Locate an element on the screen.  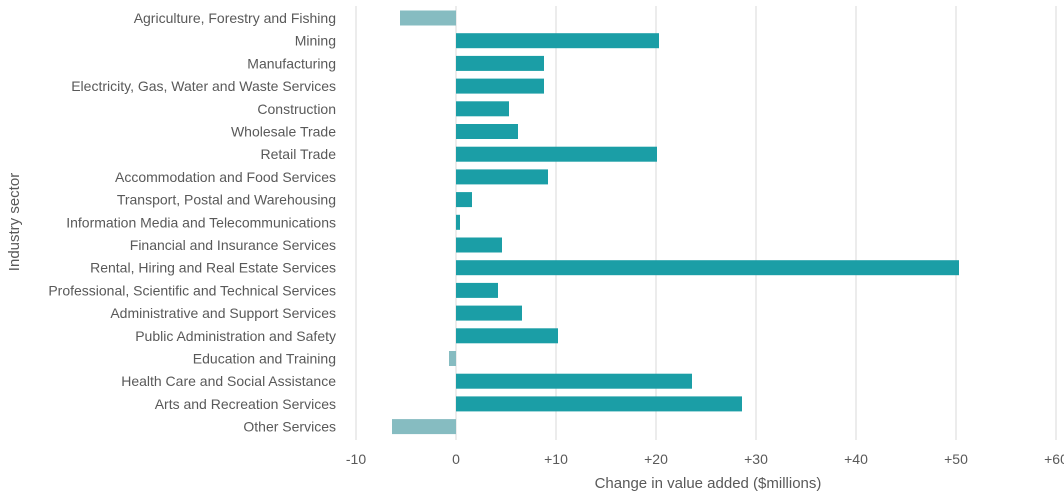
x-tick-label: +60 is located at coordinates (1054, 459).